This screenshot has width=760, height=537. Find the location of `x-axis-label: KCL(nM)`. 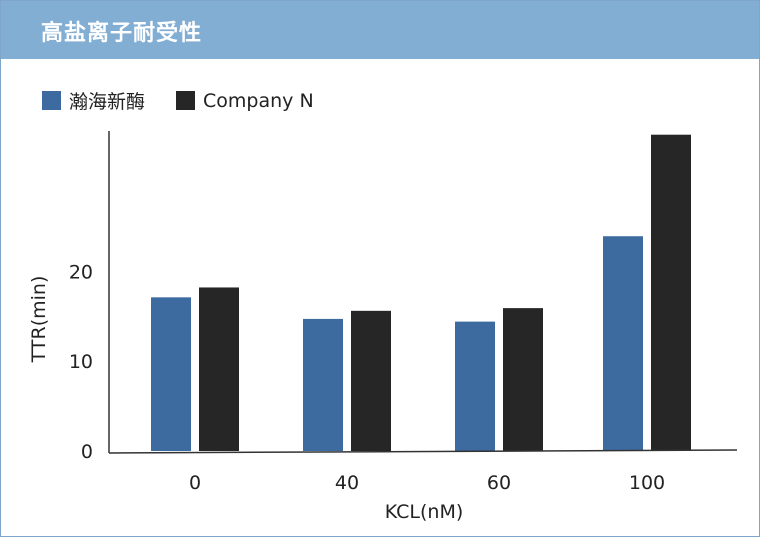

x-axis-label: KCL(nM) is located at coordinates (424, 512).